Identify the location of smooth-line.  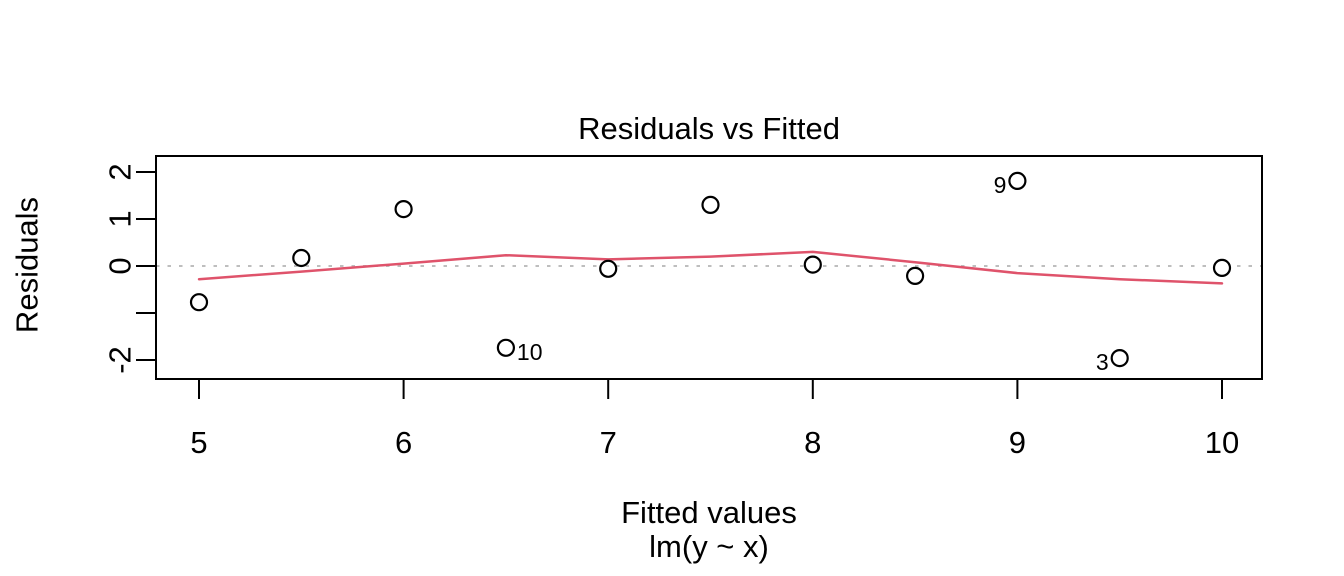
(710, 267).